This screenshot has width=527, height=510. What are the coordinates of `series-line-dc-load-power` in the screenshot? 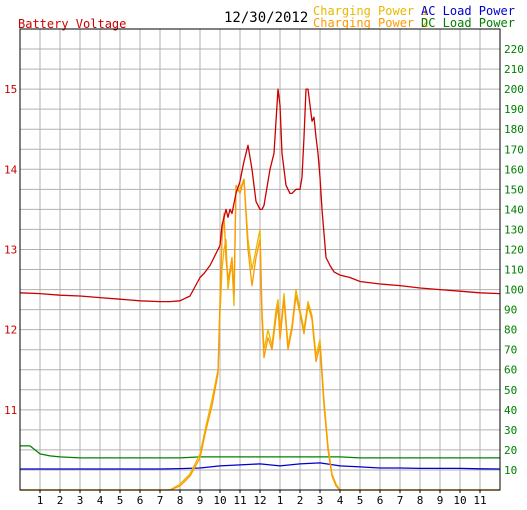 It's located at (260, 452).